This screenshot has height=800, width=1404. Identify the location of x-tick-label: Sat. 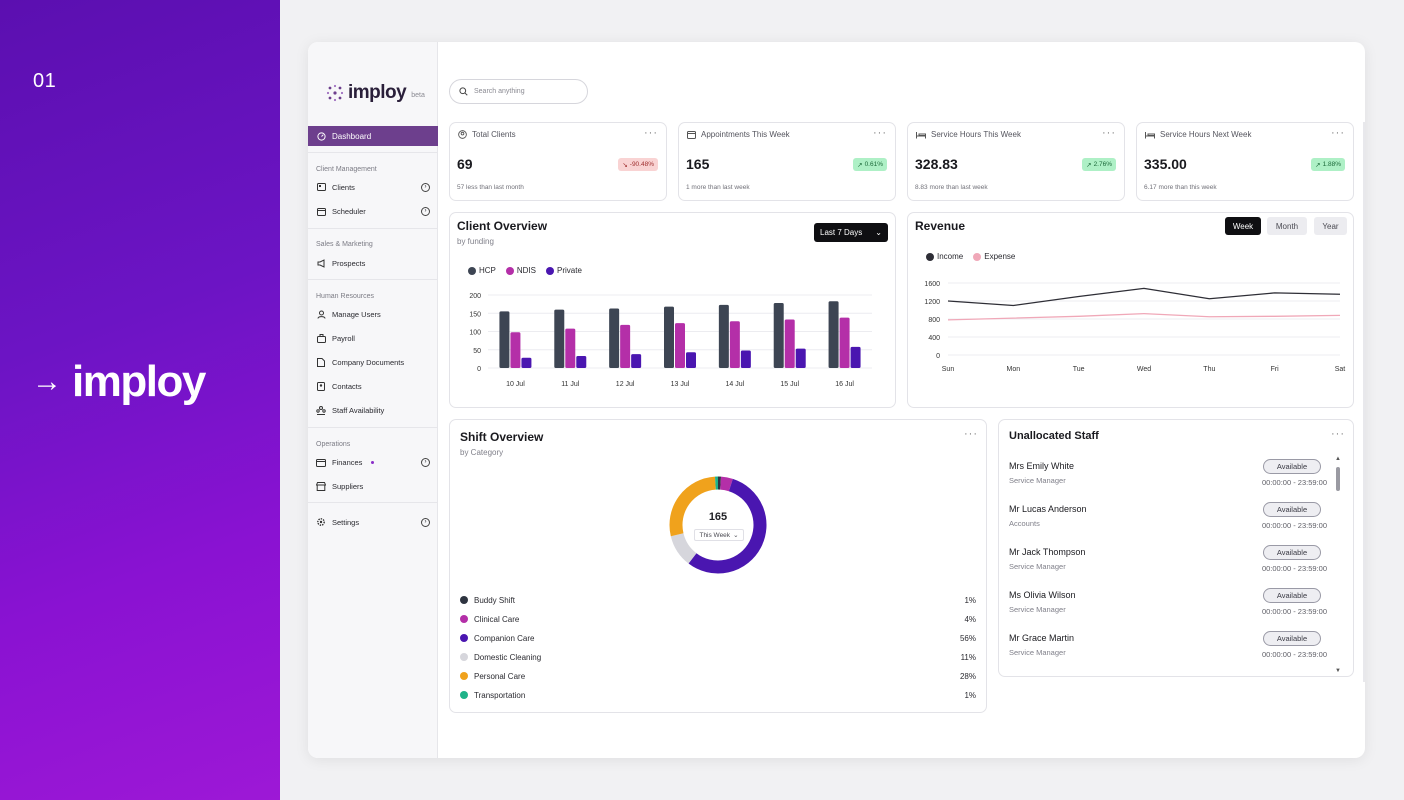
(1340, 369).